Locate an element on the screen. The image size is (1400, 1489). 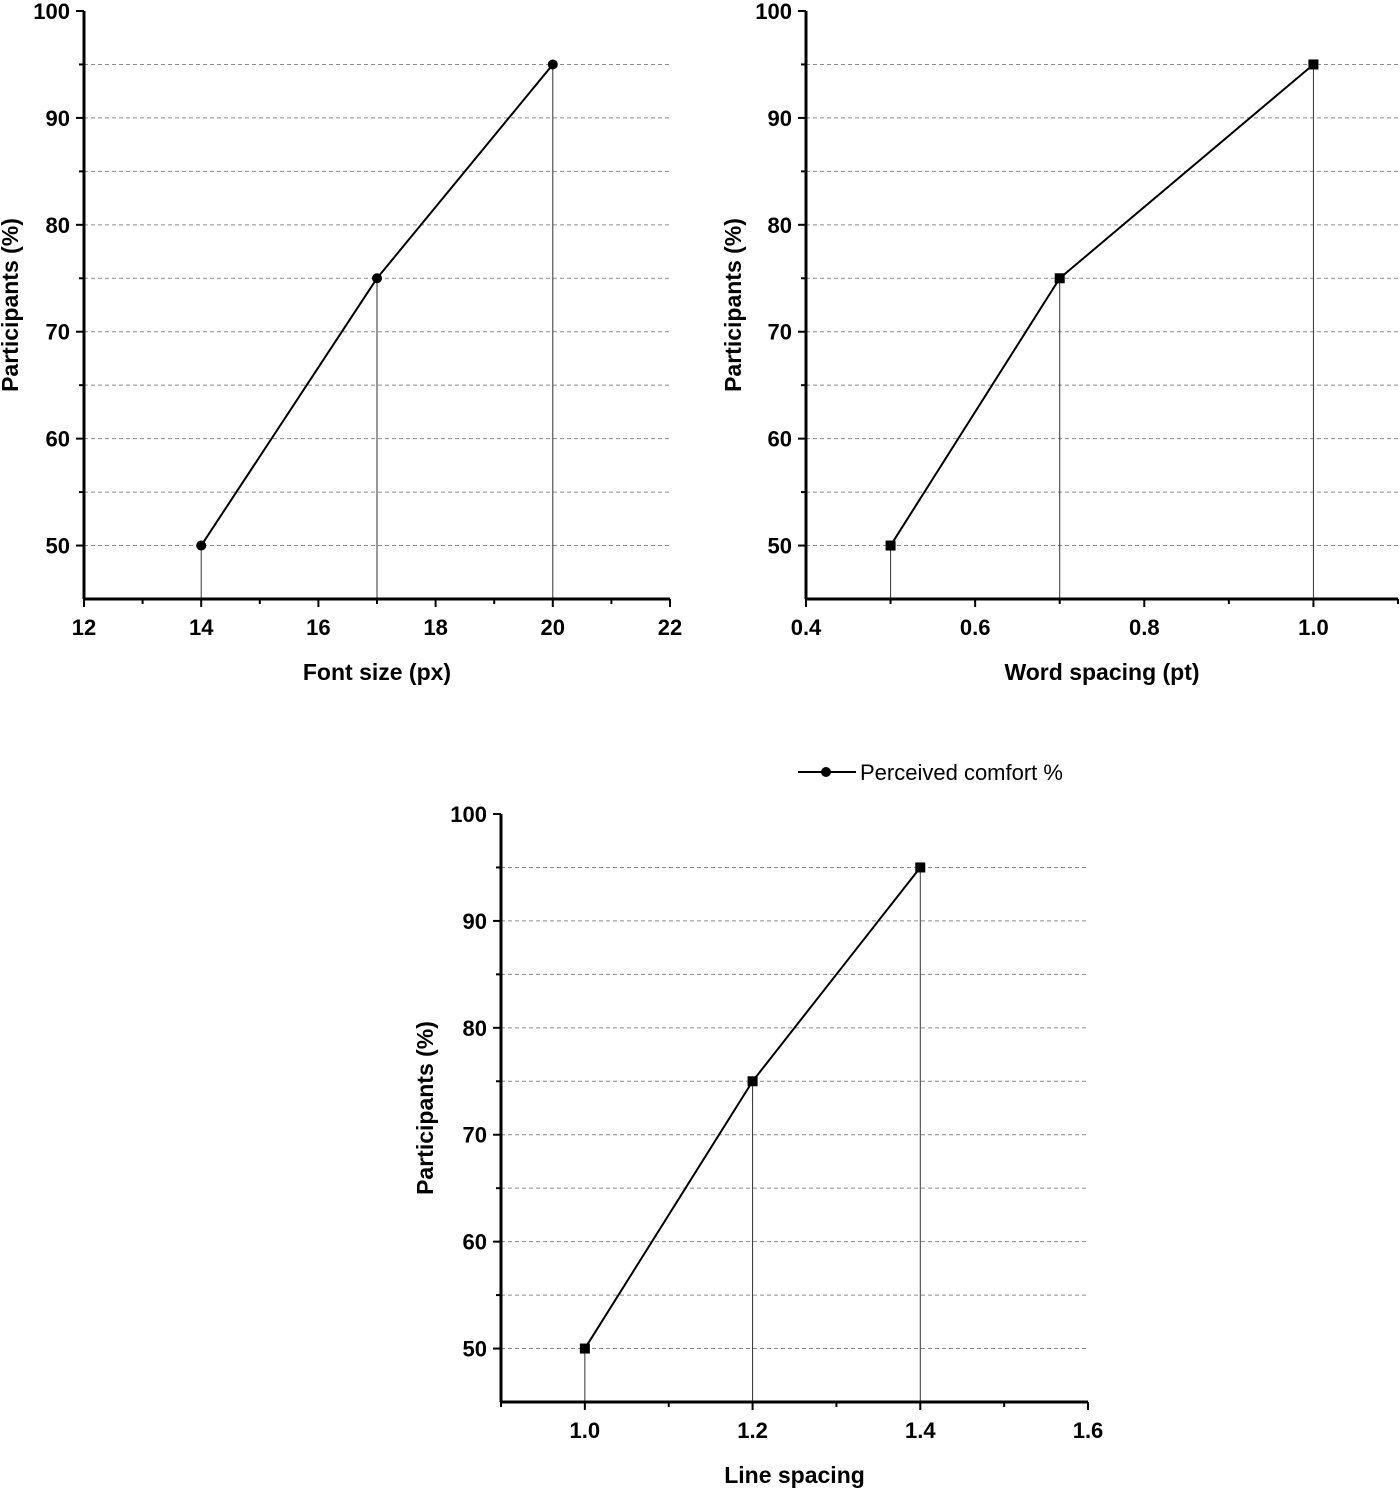
x-tick-label: 16 is located at coordinates (318, 627).